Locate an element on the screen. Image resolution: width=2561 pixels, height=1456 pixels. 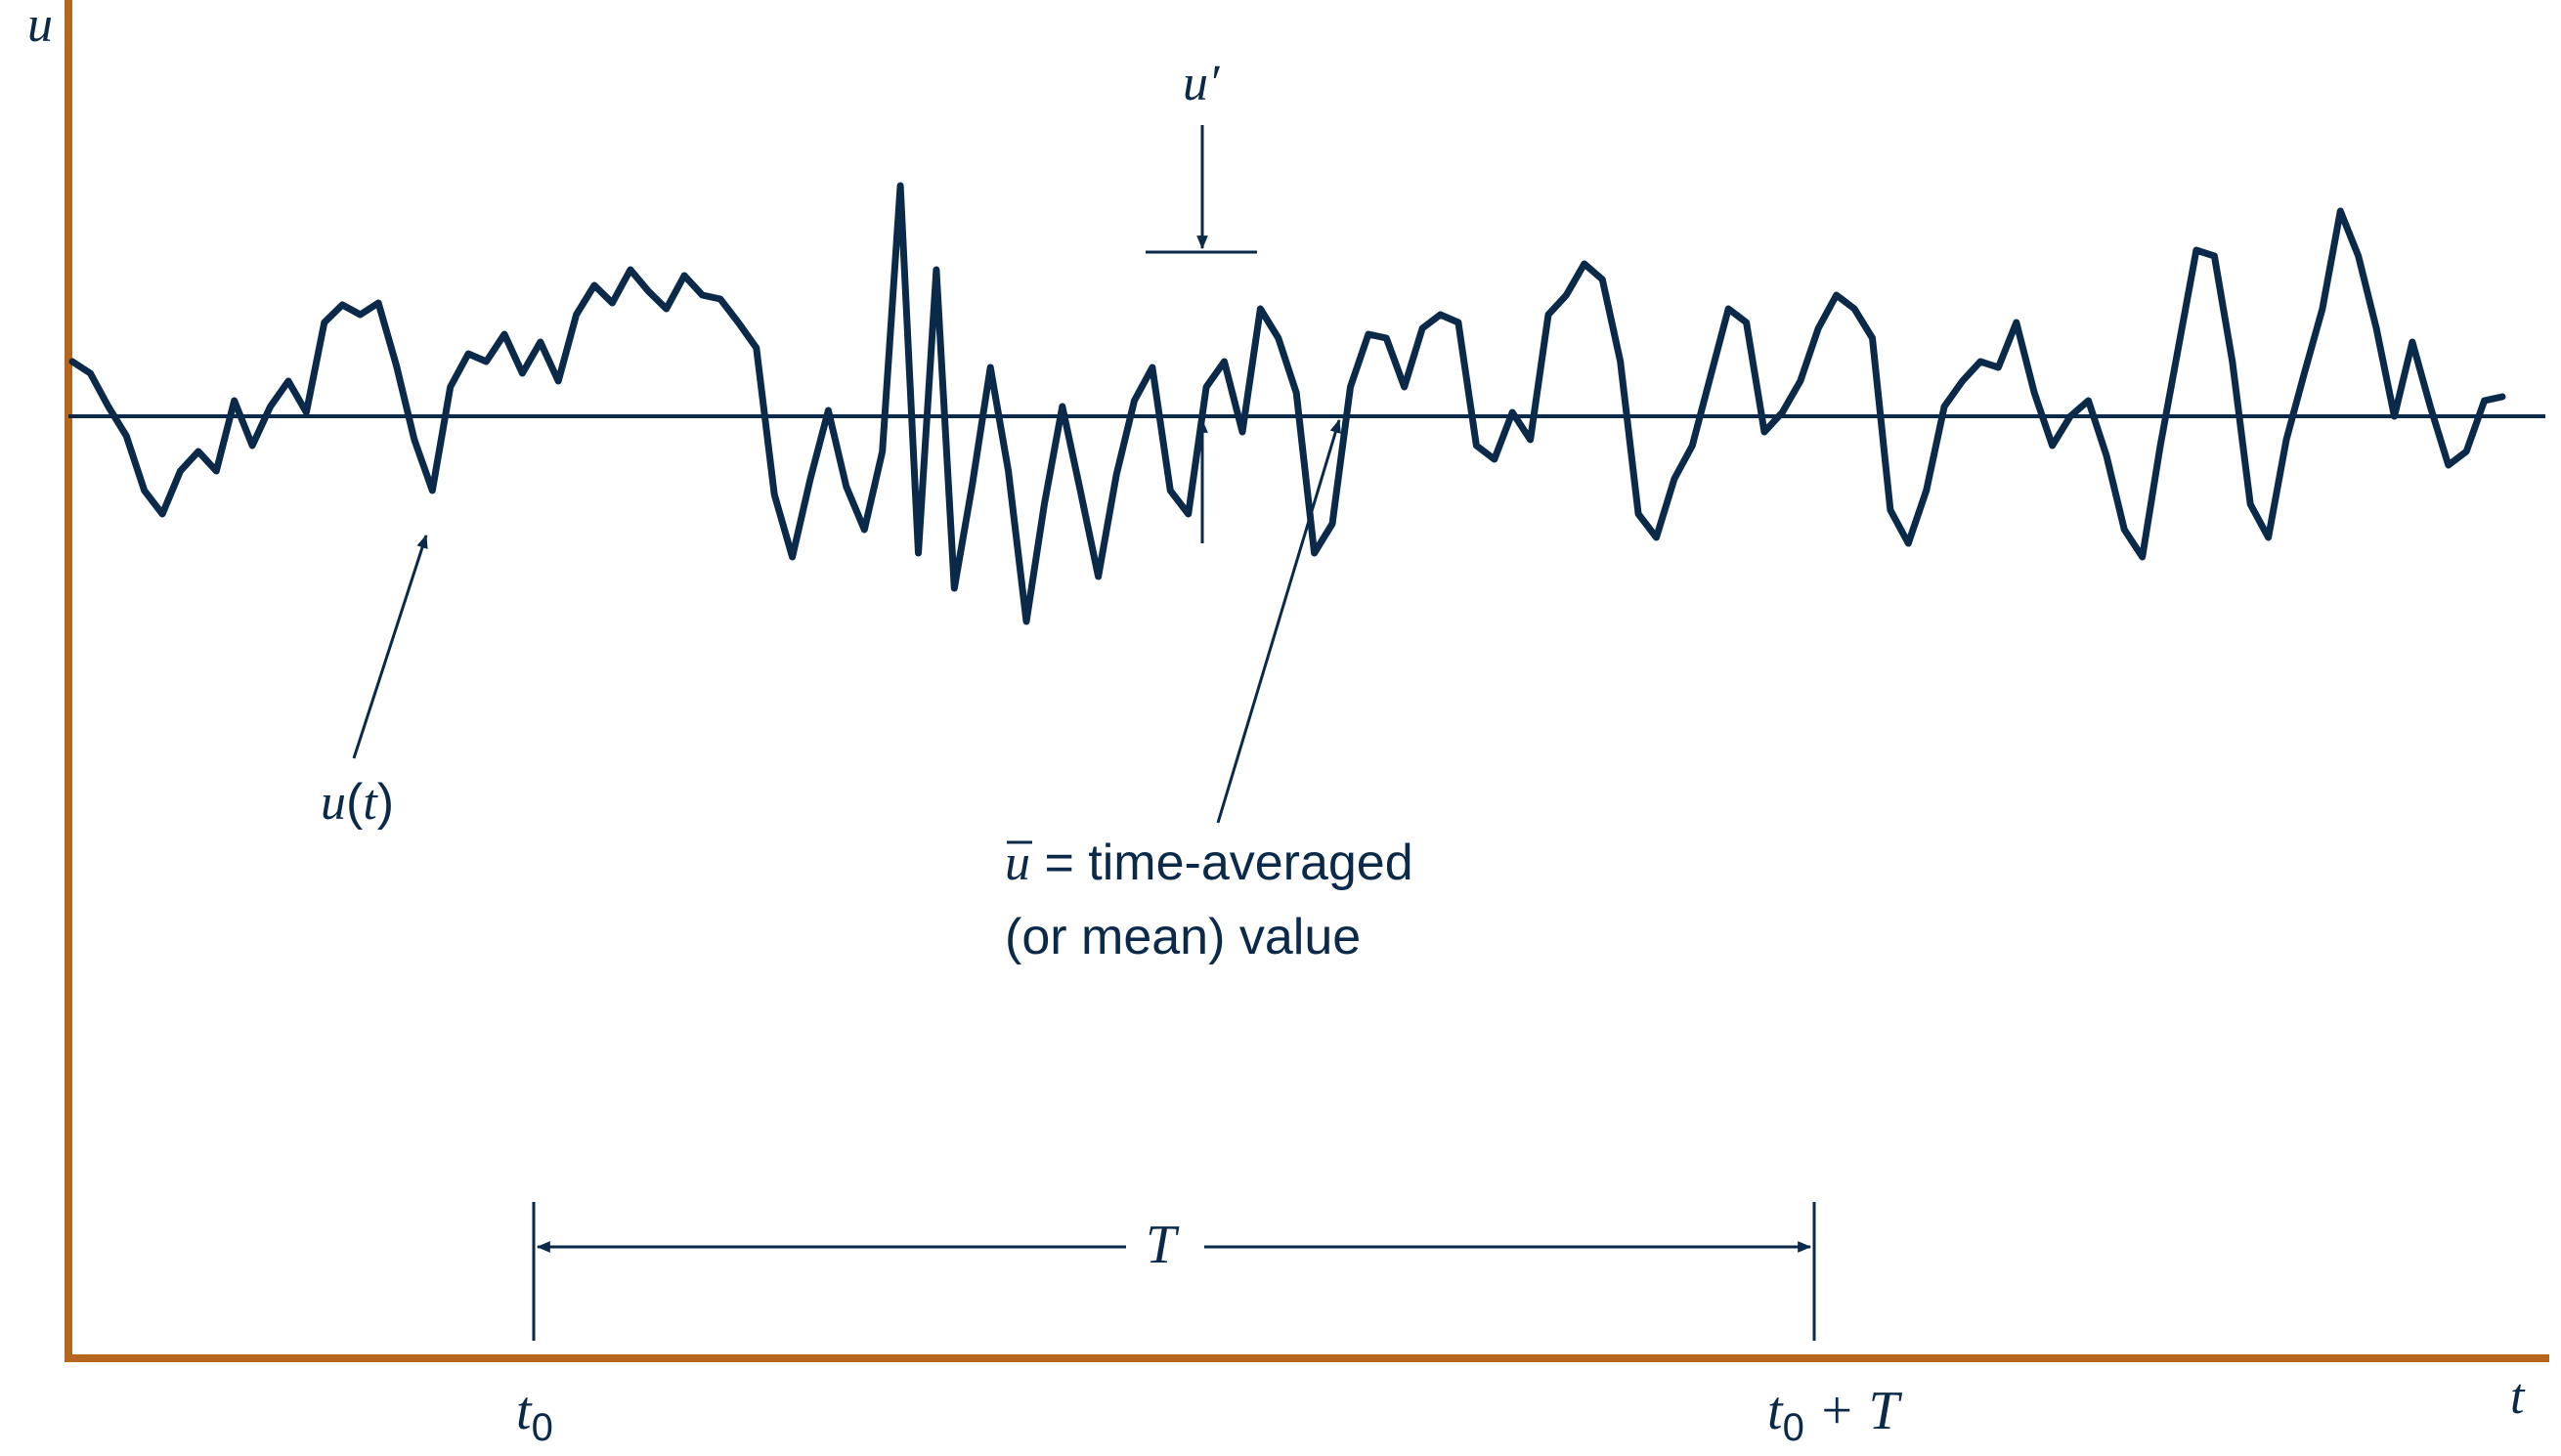
t0T-label: t0 + T is located at coordinates (1835, 1415).